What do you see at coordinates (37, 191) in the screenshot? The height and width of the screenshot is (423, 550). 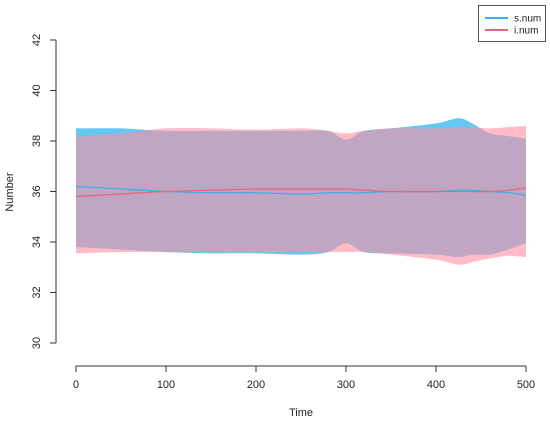 I see `y-tick-label: 36` at bounding box center [37, 191].